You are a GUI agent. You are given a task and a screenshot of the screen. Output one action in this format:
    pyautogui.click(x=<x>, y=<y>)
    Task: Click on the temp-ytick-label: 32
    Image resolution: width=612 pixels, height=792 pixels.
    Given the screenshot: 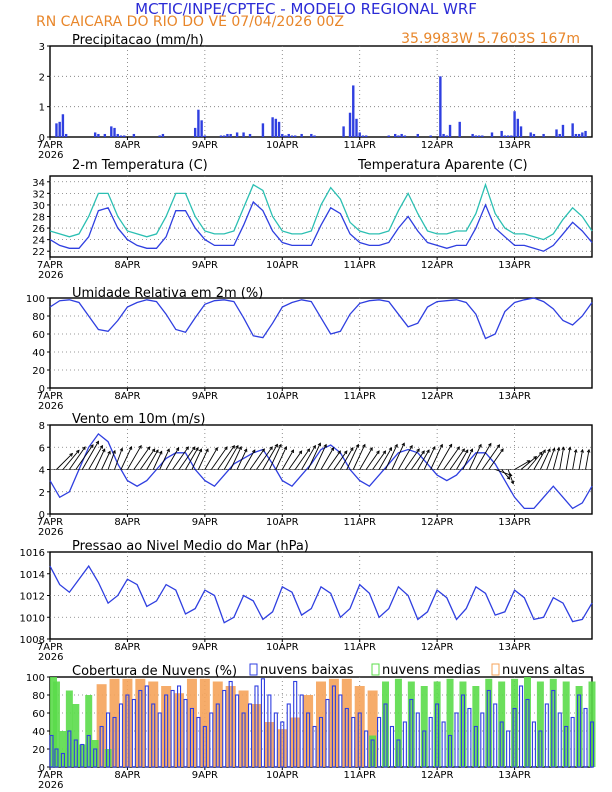 What is the action you would take?
    pyautogui.click(x=38, y=194)
    